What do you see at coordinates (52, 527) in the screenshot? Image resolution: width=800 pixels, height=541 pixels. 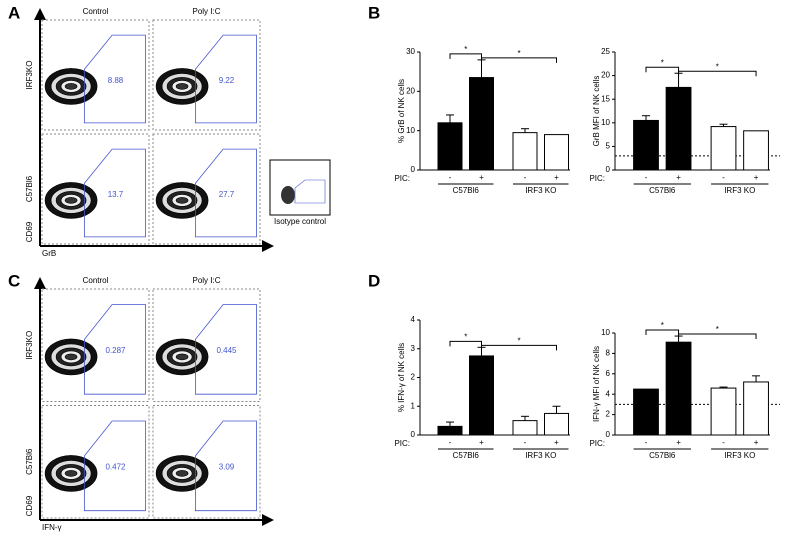 I see `x-axis-label: IFN-γ` at bounding box center [52, 527].